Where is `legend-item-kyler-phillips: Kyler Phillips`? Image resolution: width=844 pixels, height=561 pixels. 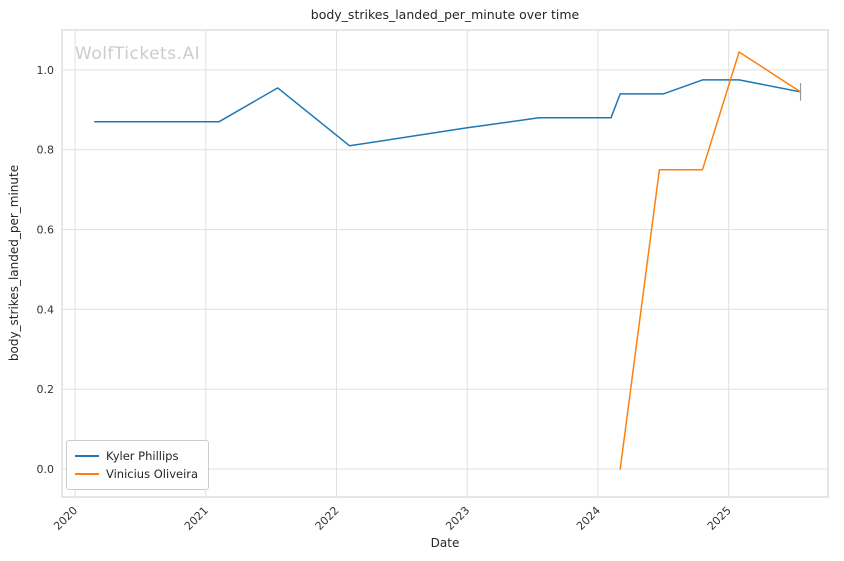
legend-item-kyler-phillips: Kyler Phillips is located at coordinates (136, 456).